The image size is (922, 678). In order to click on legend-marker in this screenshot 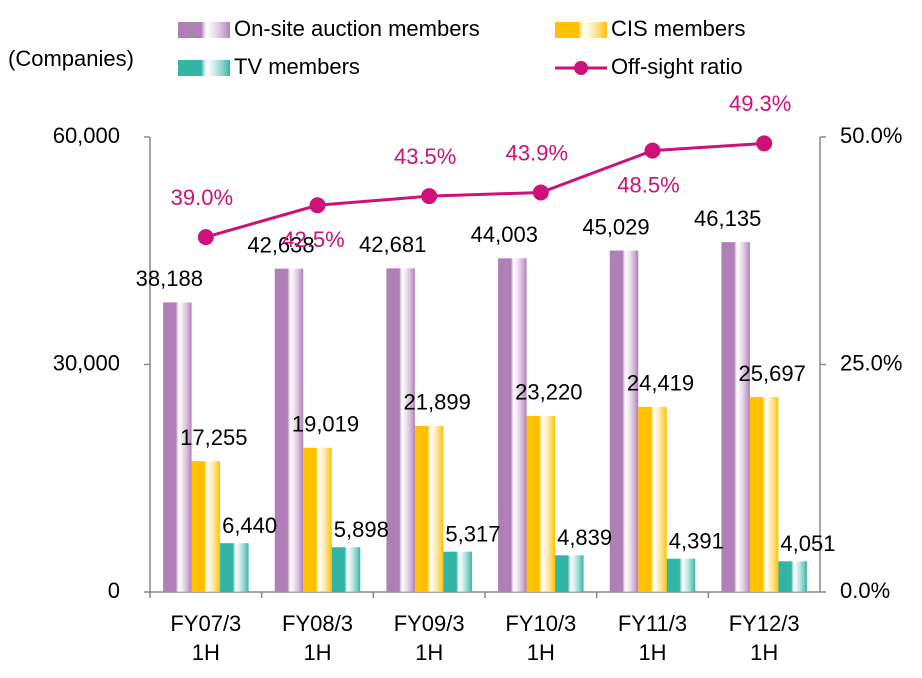, I will do `click(581, 68)`.